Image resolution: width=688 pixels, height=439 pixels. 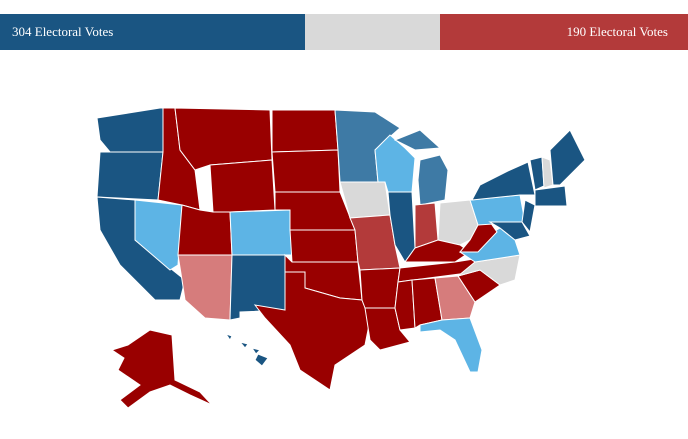 What do you see at coordinates (617, 31) in the screenshot?
I see `right-total: 190 Electoral Votes` at bounding box center [617, 31].